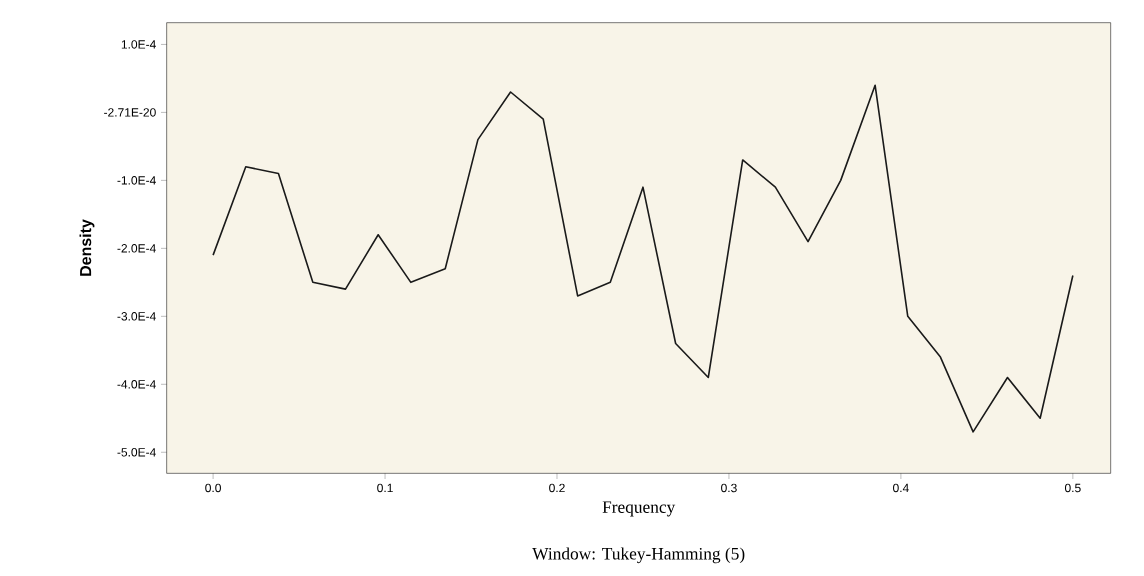 The height and width of the screenshot is (576, 1144). Describe the element at coordinates (385, 488) in the screenshot. I see `x-tick-label: 0.1` at that location.